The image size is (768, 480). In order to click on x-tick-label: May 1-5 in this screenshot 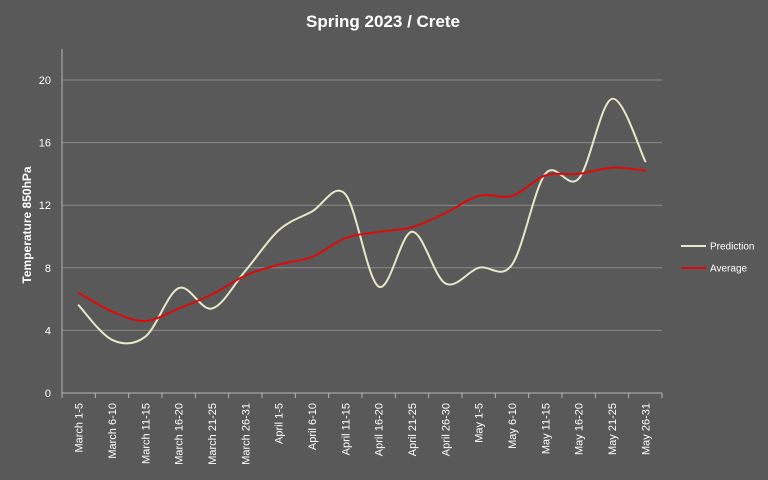, I will do `click(480, 423)`.